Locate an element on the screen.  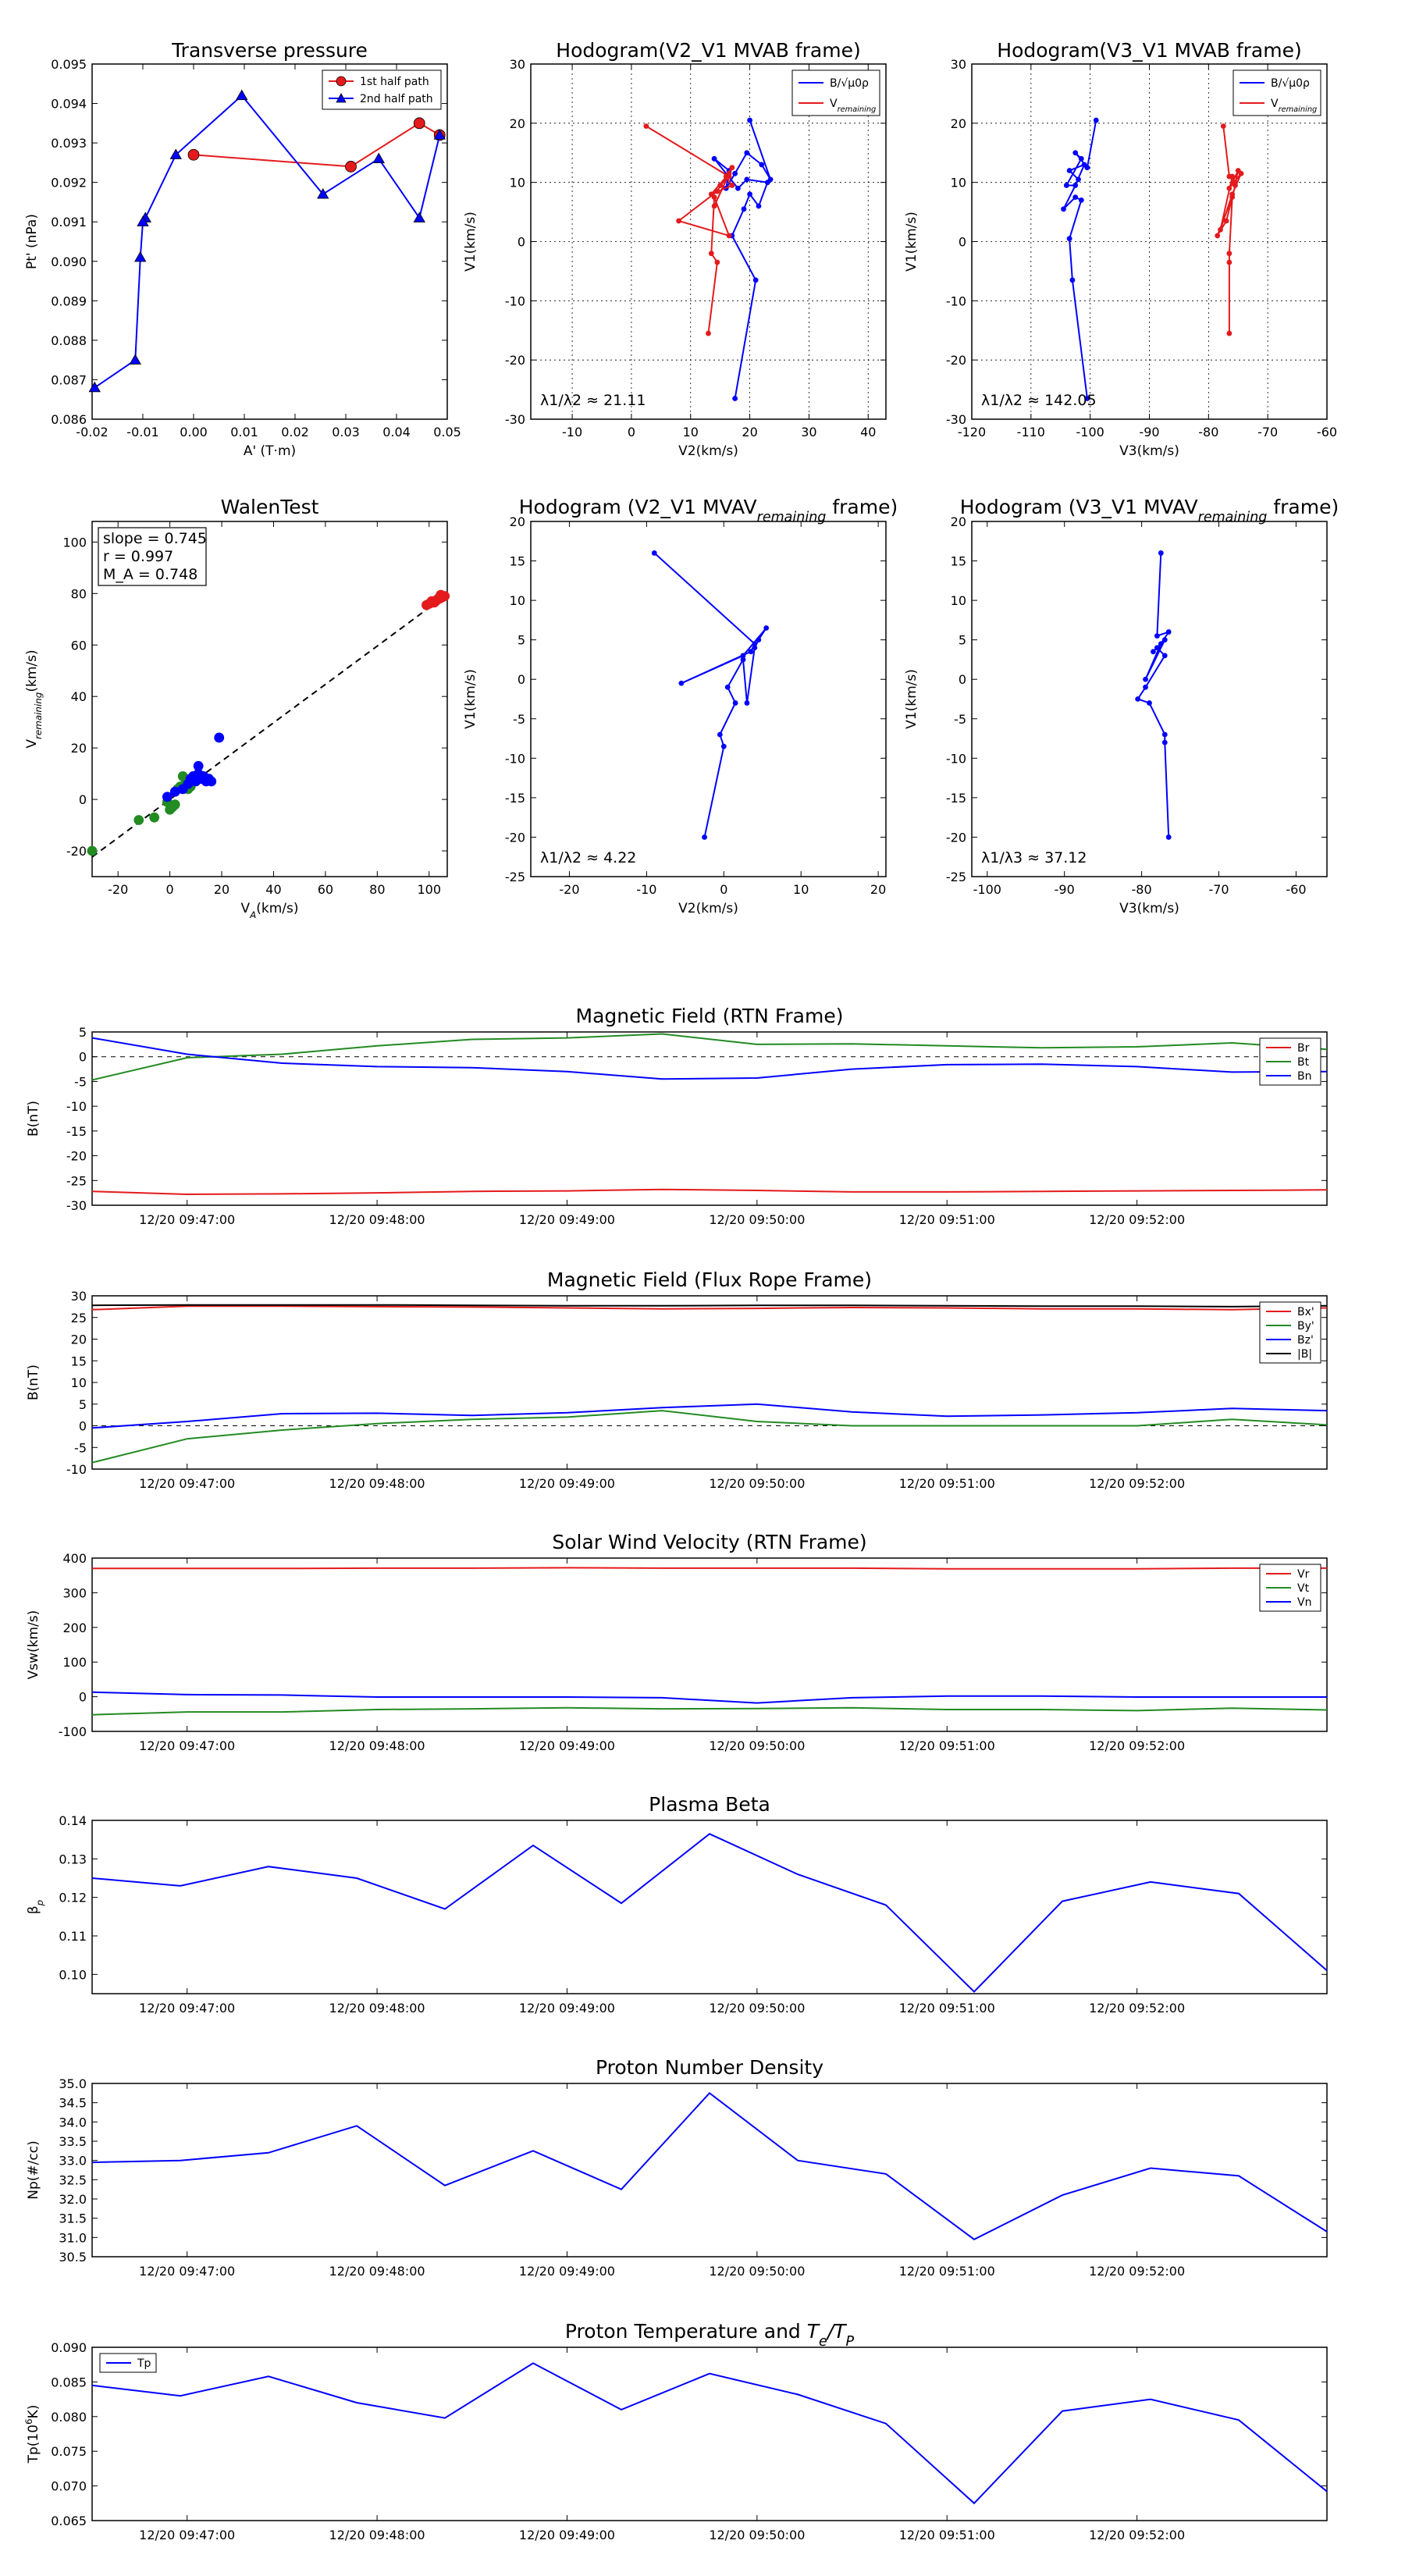
title-main: Proton Temperature and is located at coordinates (686, 2331).